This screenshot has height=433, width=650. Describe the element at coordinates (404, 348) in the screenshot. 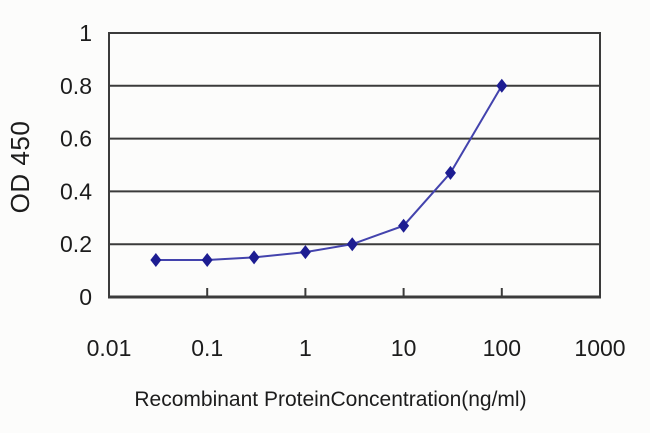

I see `x-tick-label: 10` at that location.